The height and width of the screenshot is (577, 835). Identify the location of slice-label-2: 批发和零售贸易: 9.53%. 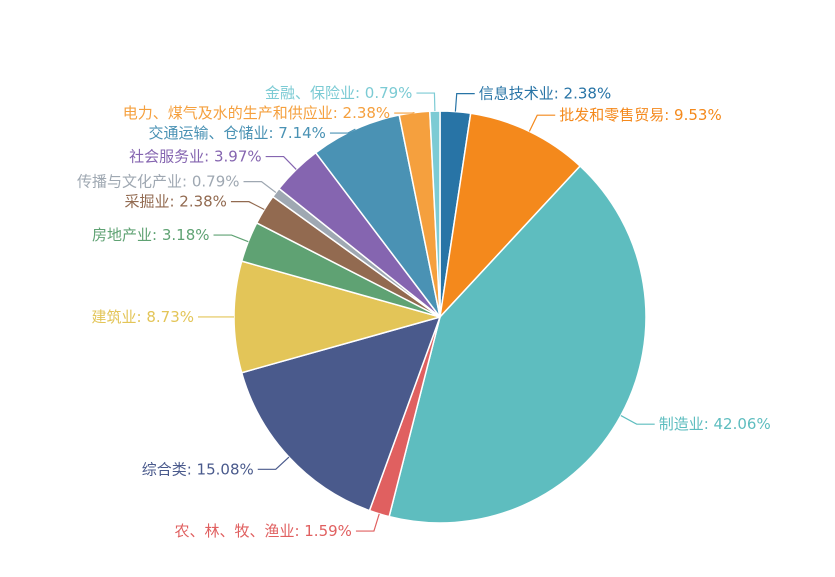
(640, 115).